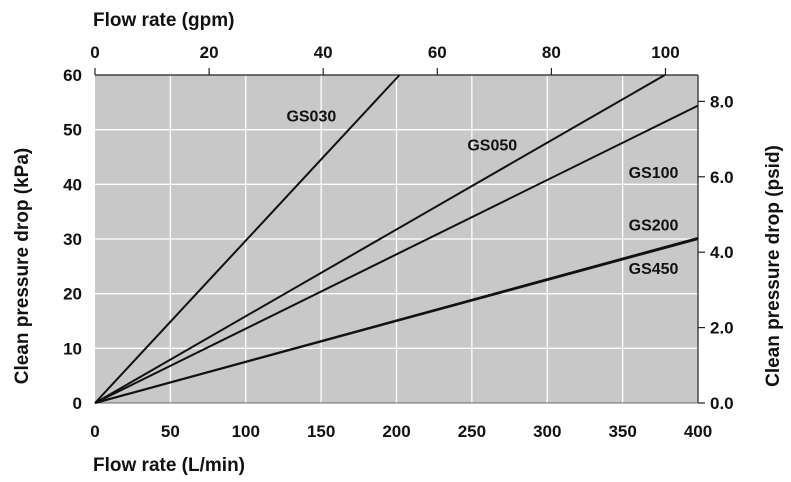 This screenshot has width=791, height=482. What do you see at coordinates (654, 269) in the screenshot?
I see `series-label-gs450: GS450` at bounding box center [654, 269].